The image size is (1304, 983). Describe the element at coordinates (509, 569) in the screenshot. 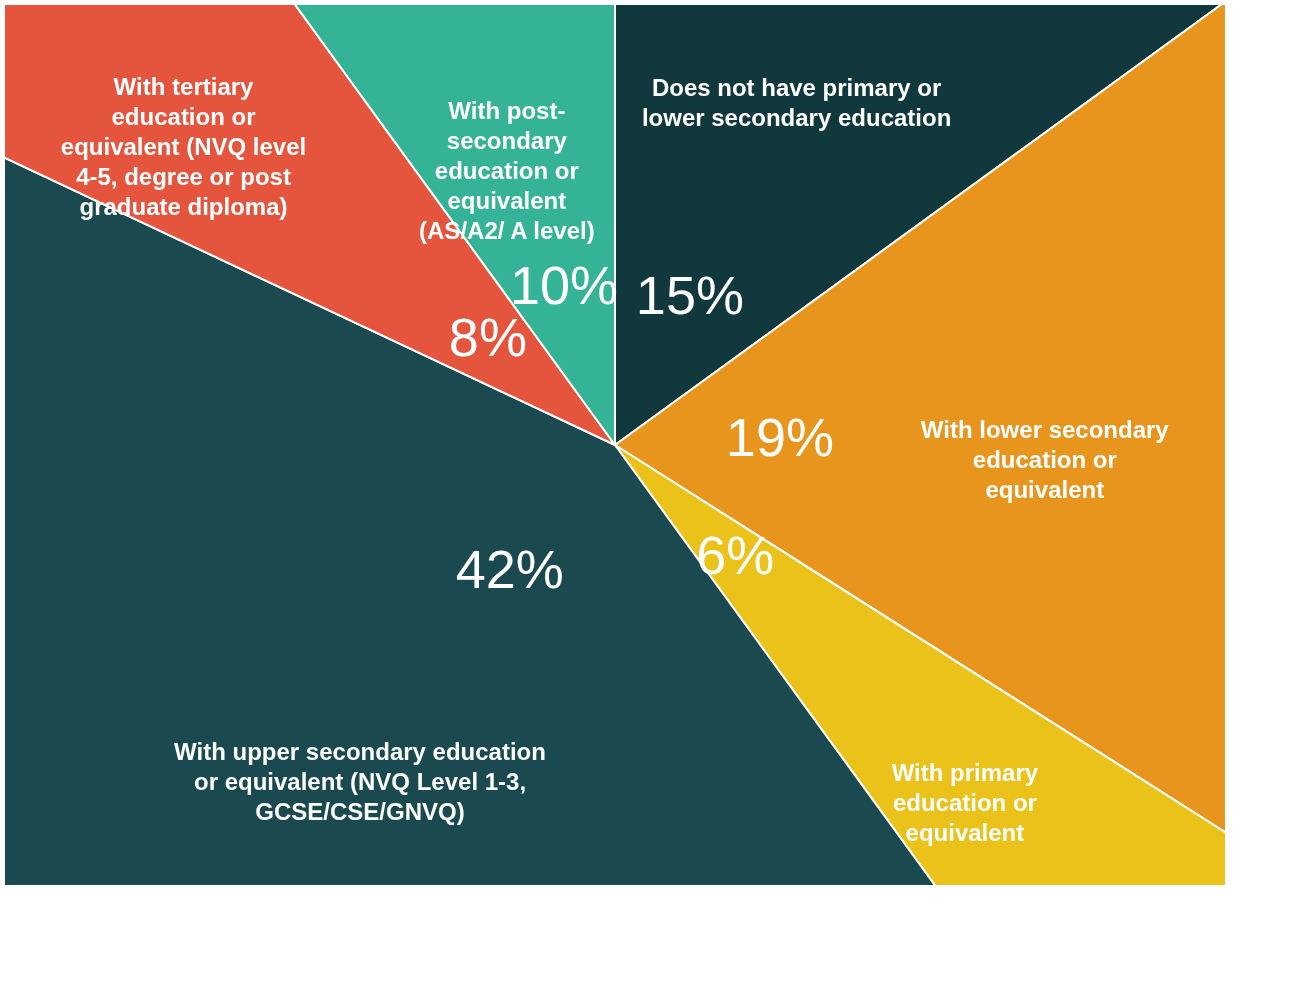

I see `data-label: 42%` at that location.